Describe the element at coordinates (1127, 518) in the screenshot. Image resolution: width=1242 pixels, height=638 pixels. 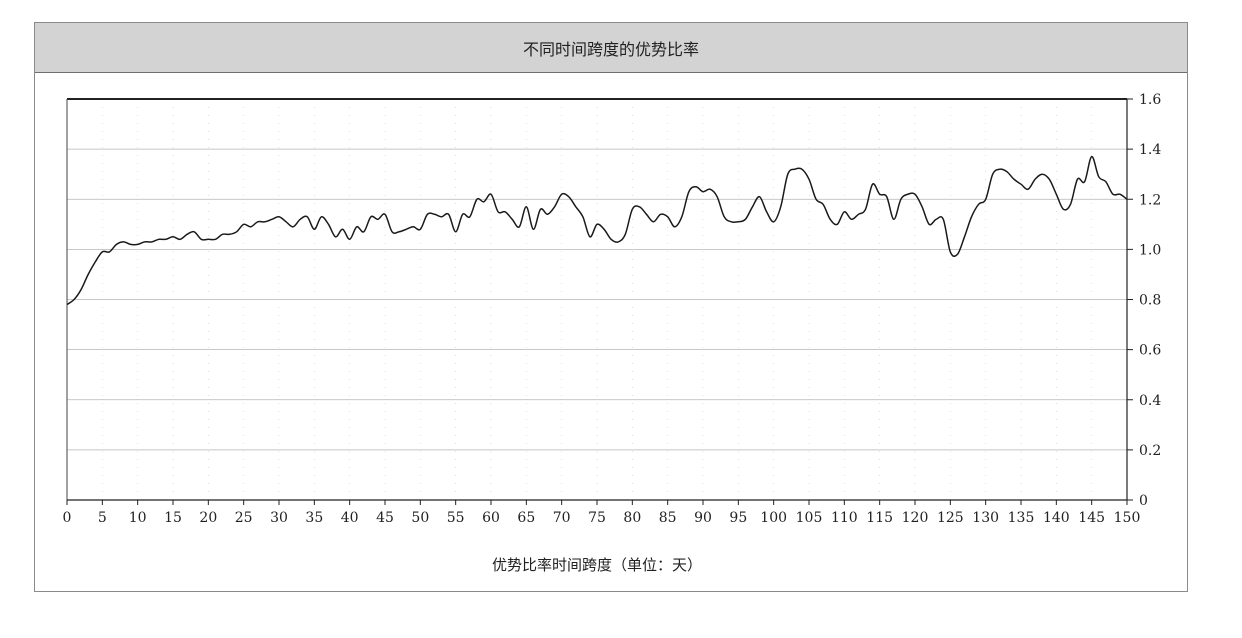
I see `x-tick-label: 150` at that location.